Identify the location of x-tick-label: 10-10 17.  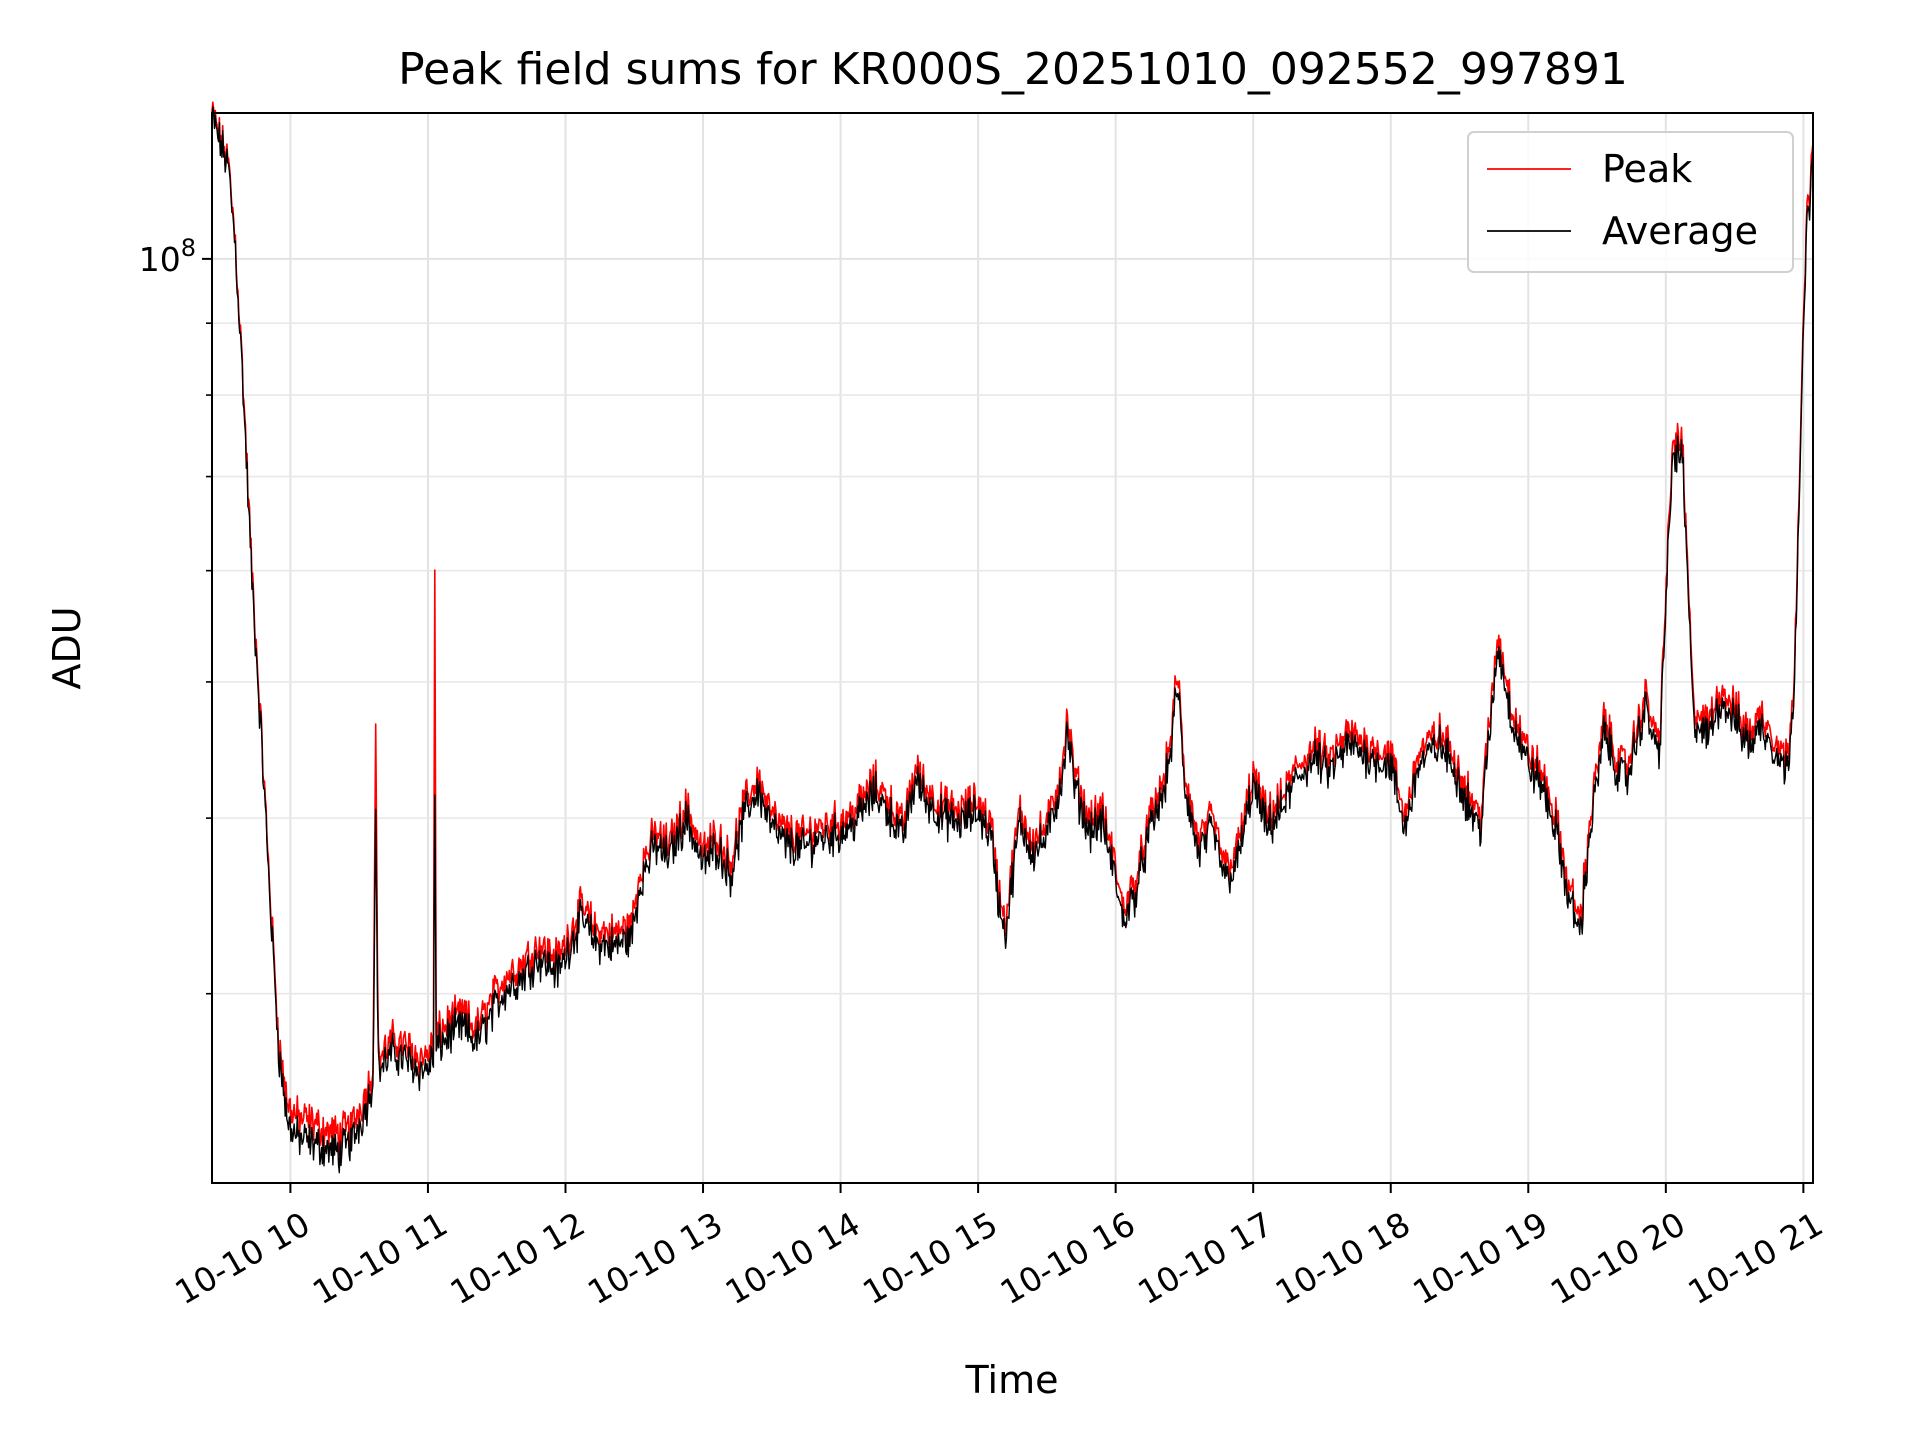
(1205, 1258).